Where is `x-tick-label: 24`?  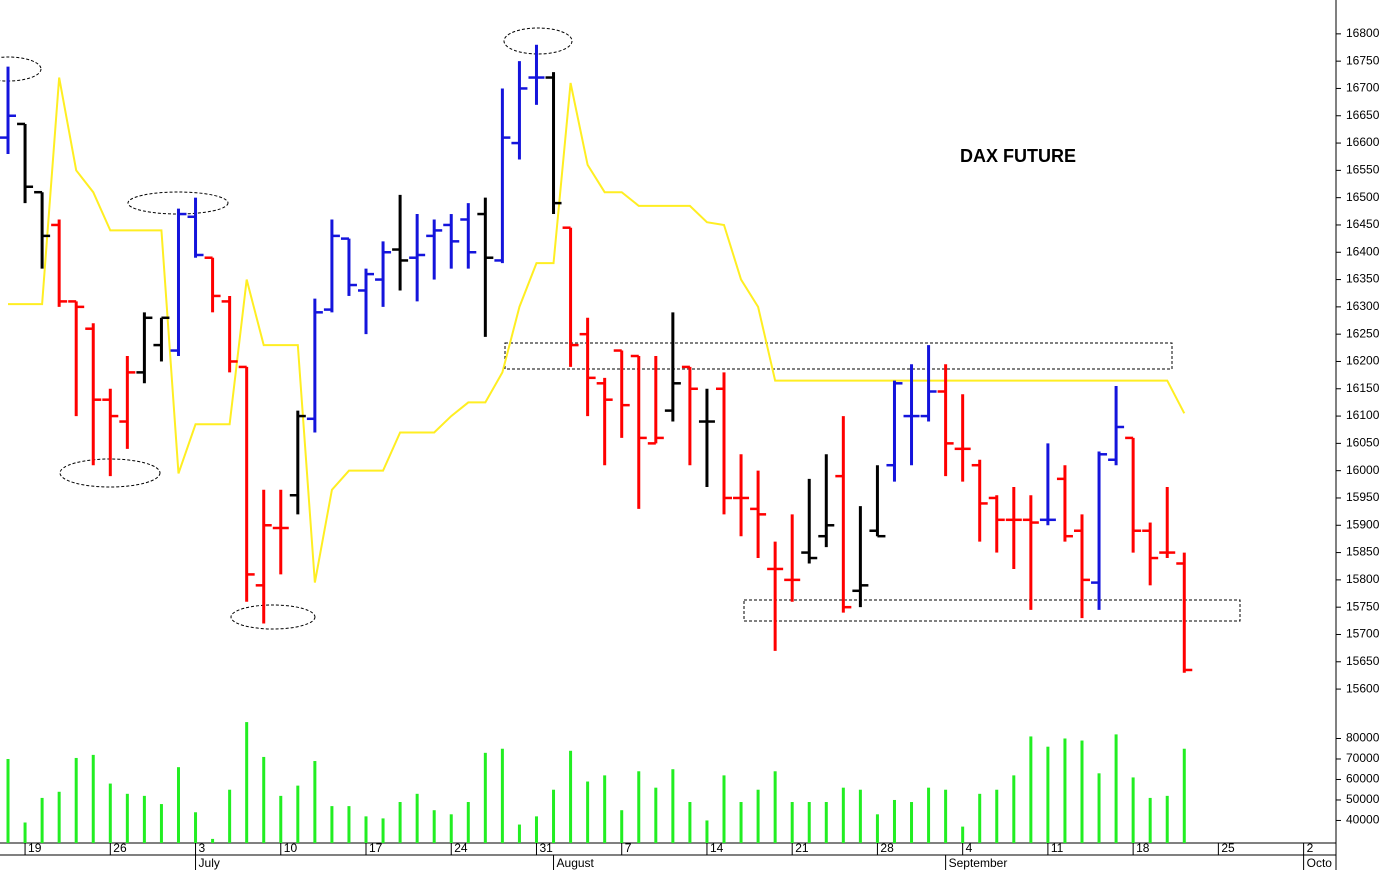
x-tick-label: 24 is located at coordinates (461, 848).